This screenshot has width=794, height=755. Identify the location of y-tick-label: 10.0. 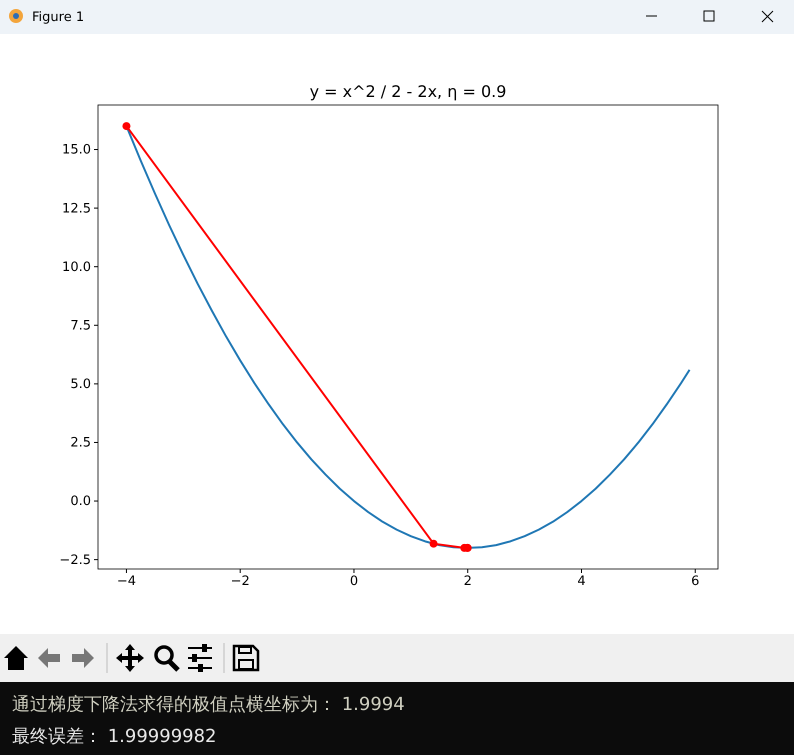
(76, 267).